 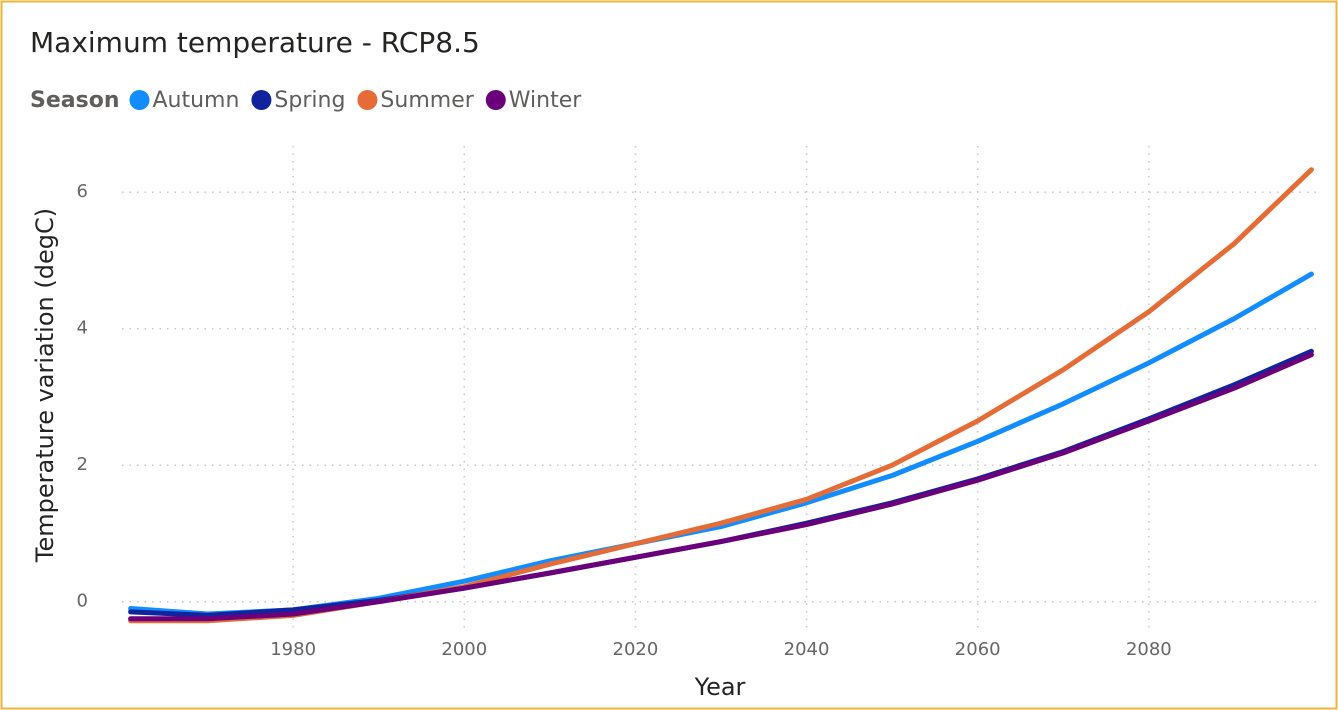 What do you see at coordinates (74, 100) in the screenshot?
I see `legend-title: Season` at bounding box center [74, 100].